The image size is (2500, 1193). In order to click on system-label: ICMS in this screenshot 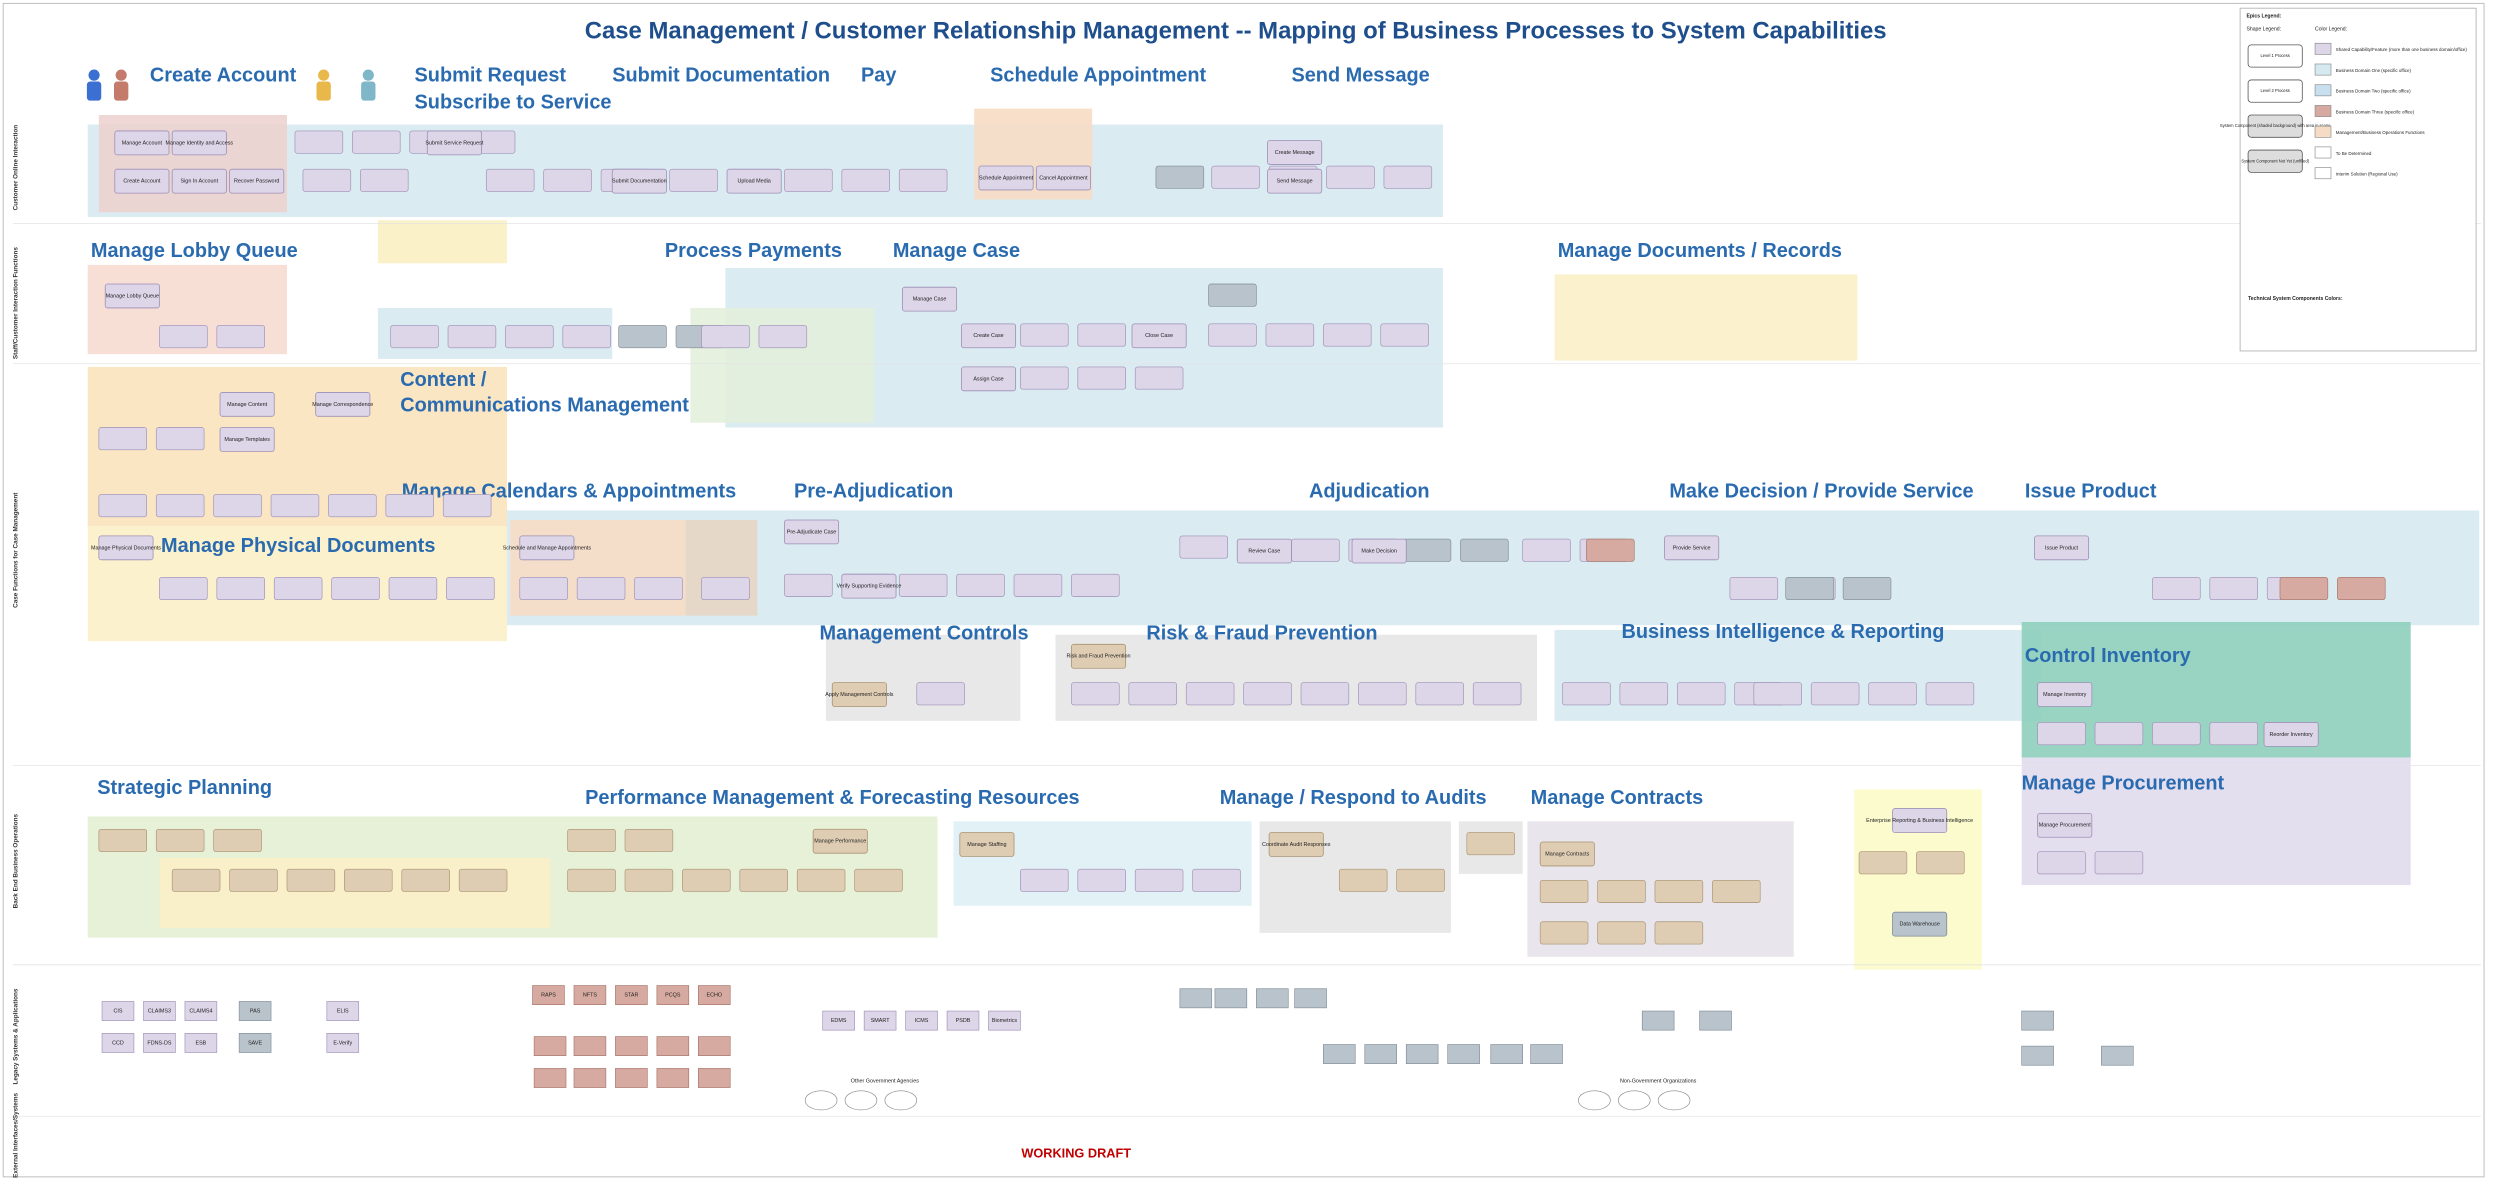, I will do `click(922, 1021)`.